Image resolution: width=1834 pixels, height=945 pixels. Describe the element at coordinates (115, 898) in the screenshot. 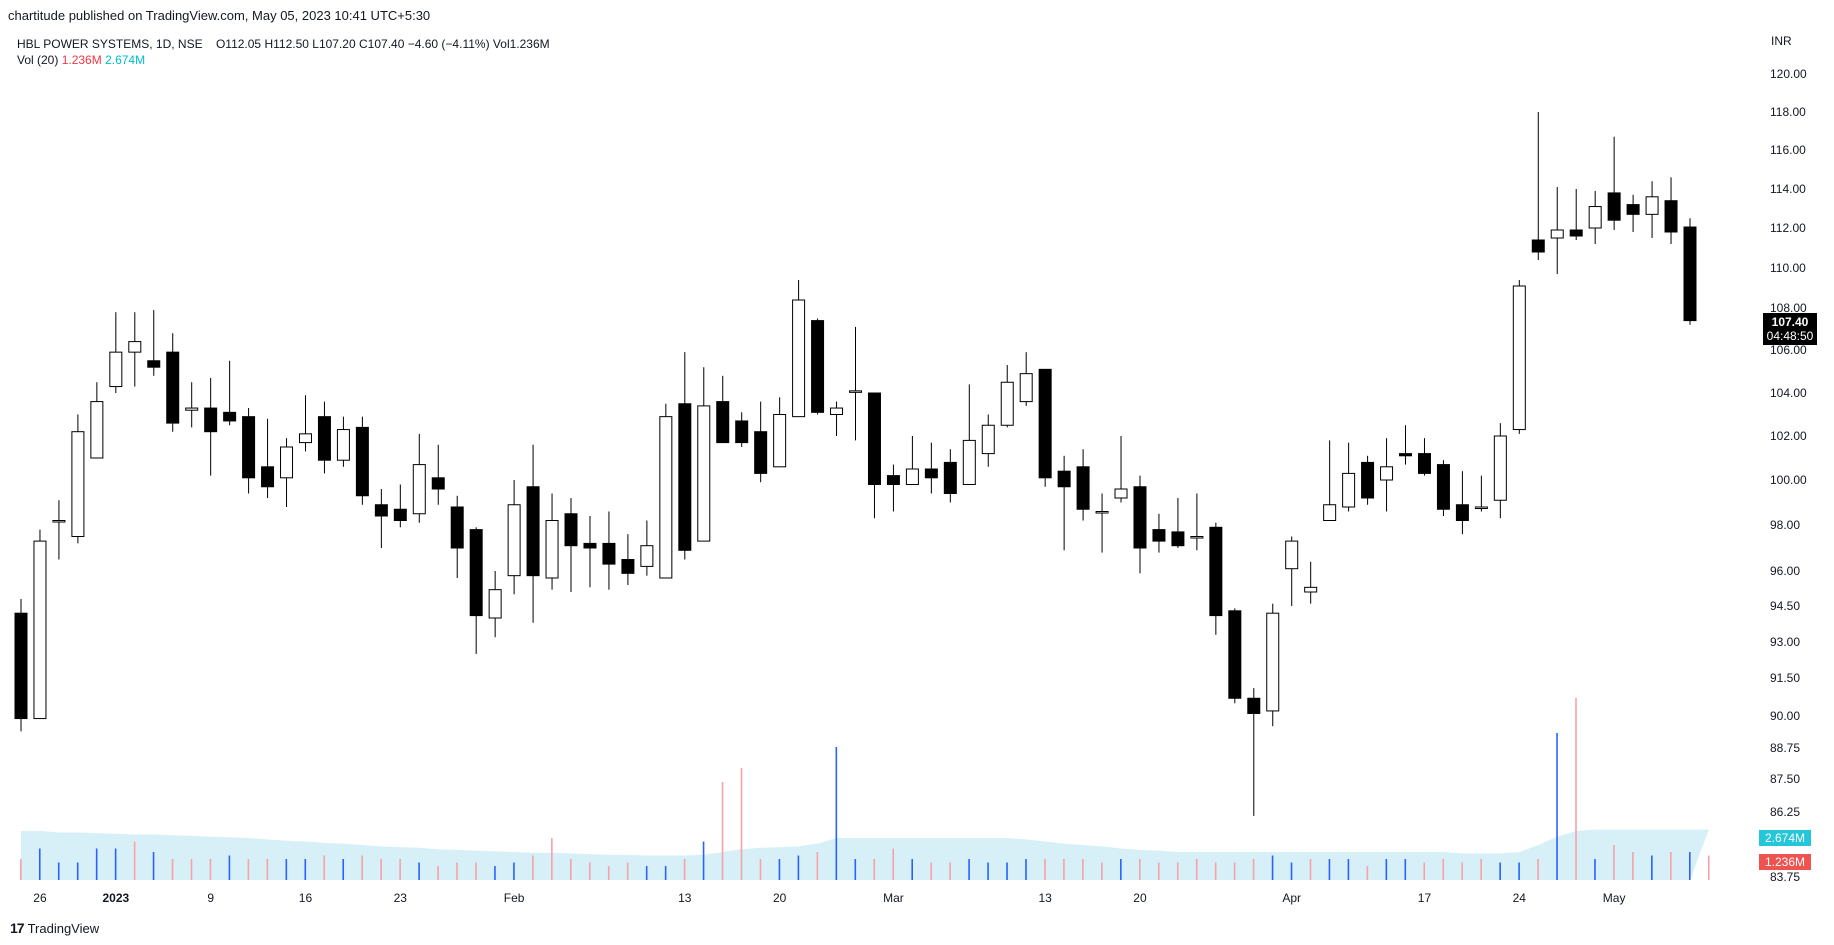

I see `date-tick-label: 2023` at that location.